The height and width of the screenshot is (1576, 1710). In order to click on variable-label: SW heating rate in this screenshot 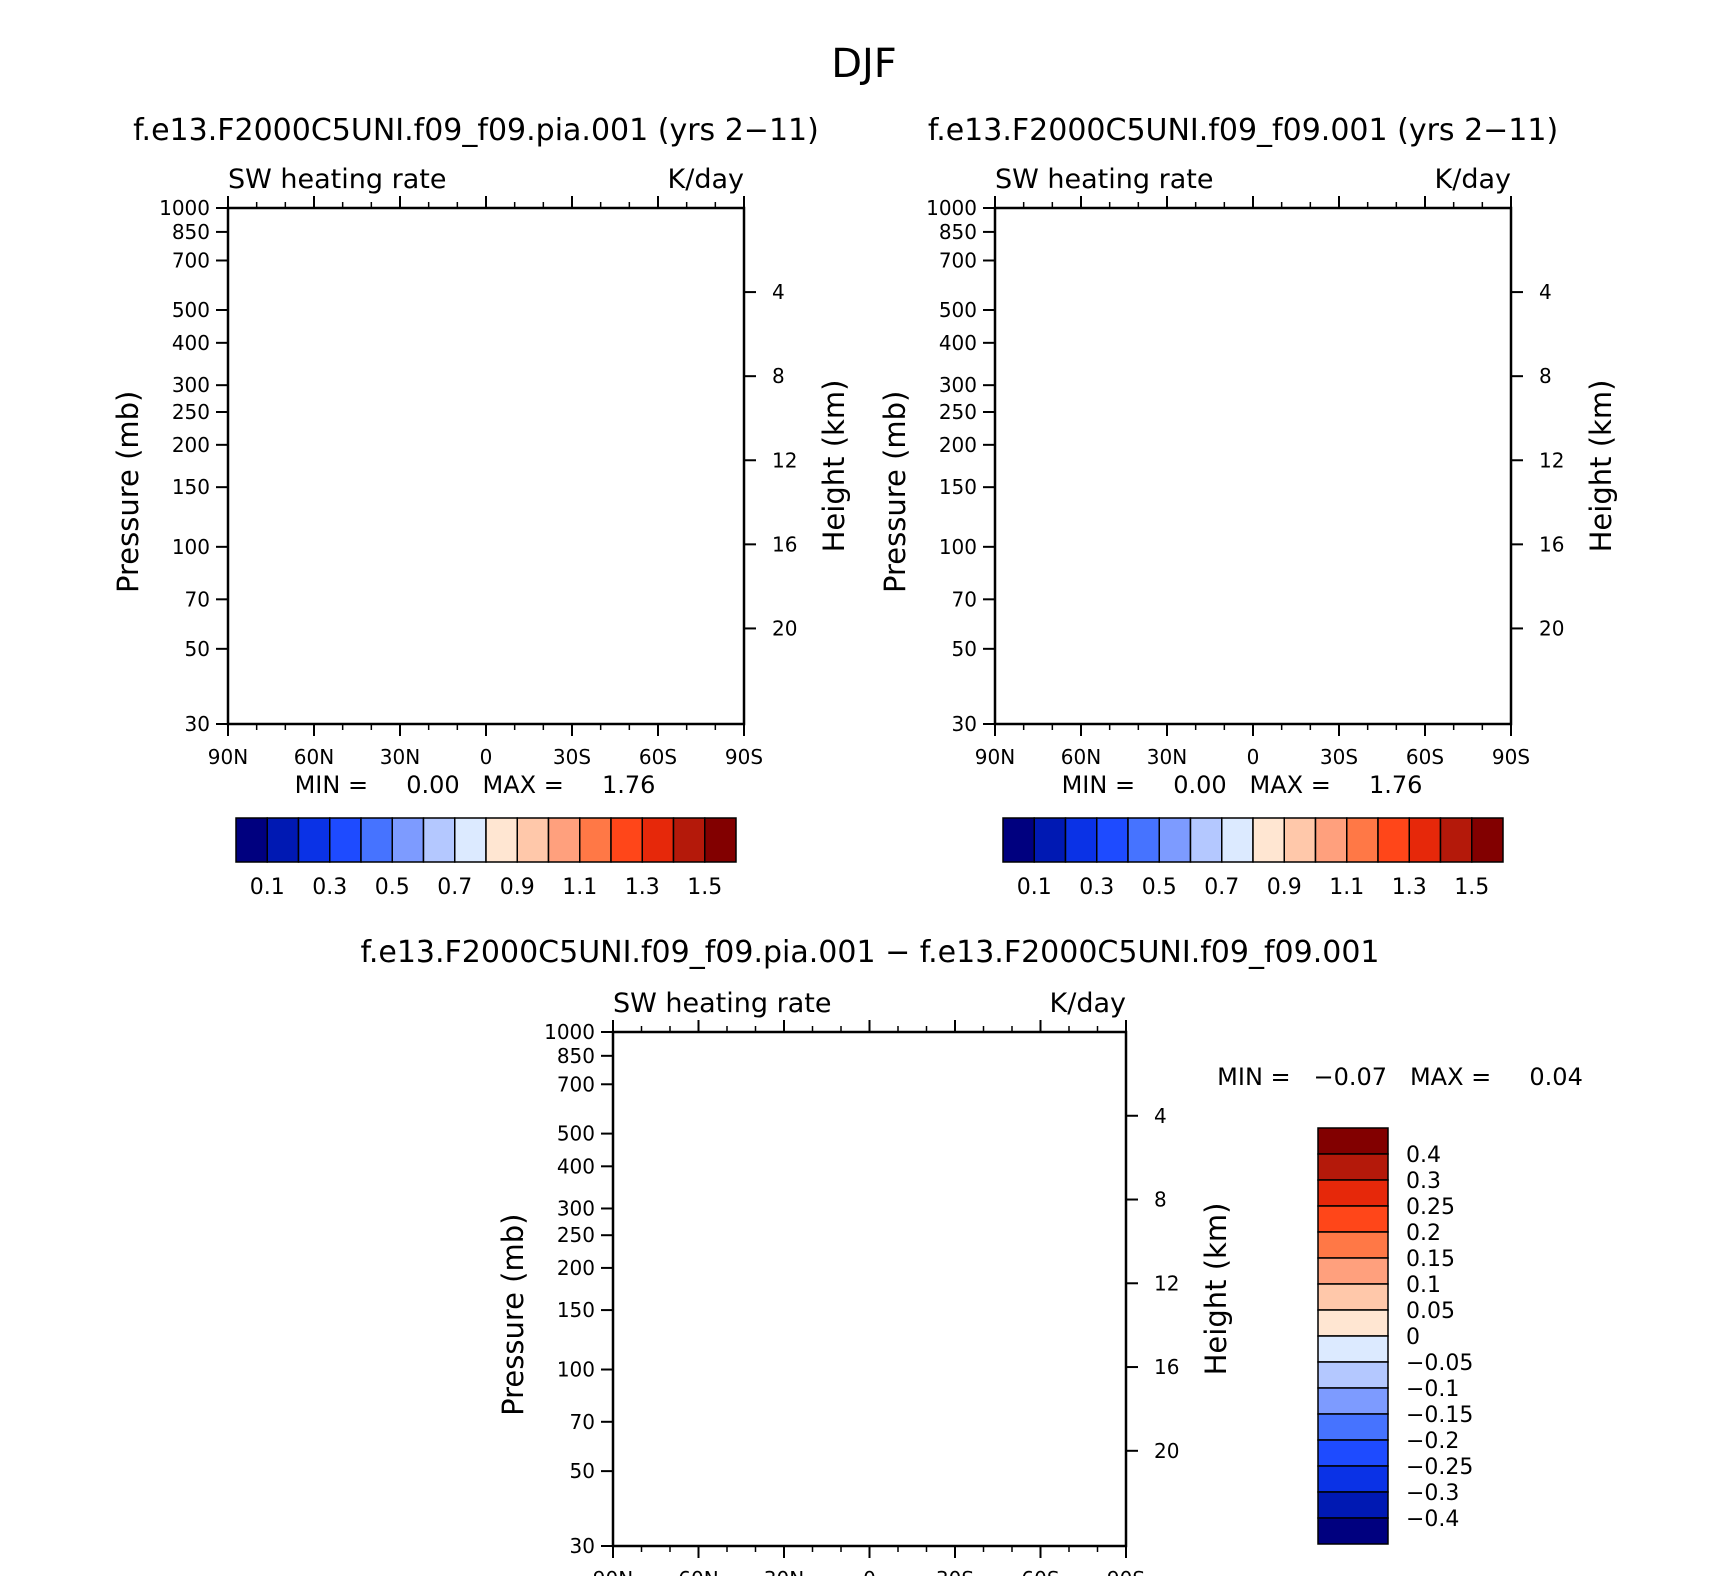, I will do `click(337, 179)`.